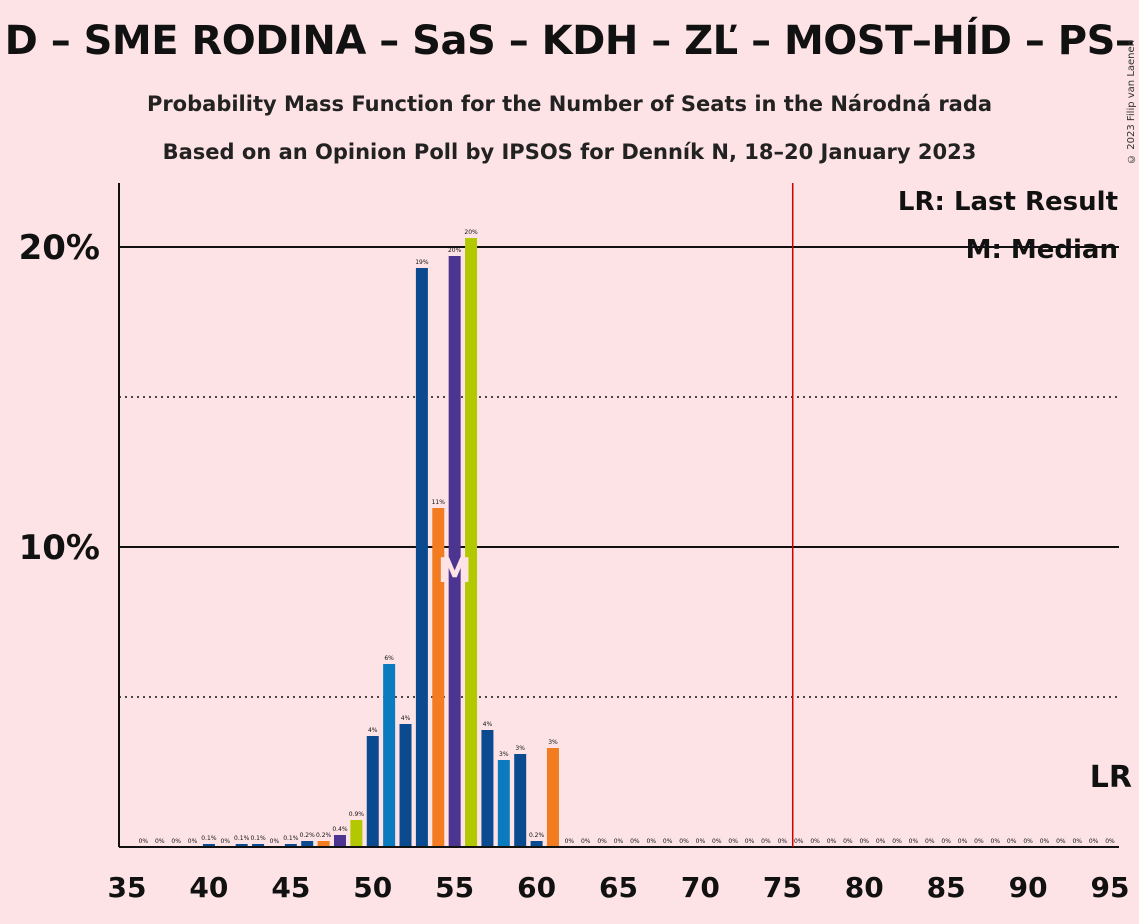 Image resolution: width=1139 pixels, height=924 pixels. Describe the element at coordinates (1042, 250) in the screenshot. I see `legend-median: M: Median` at that location.